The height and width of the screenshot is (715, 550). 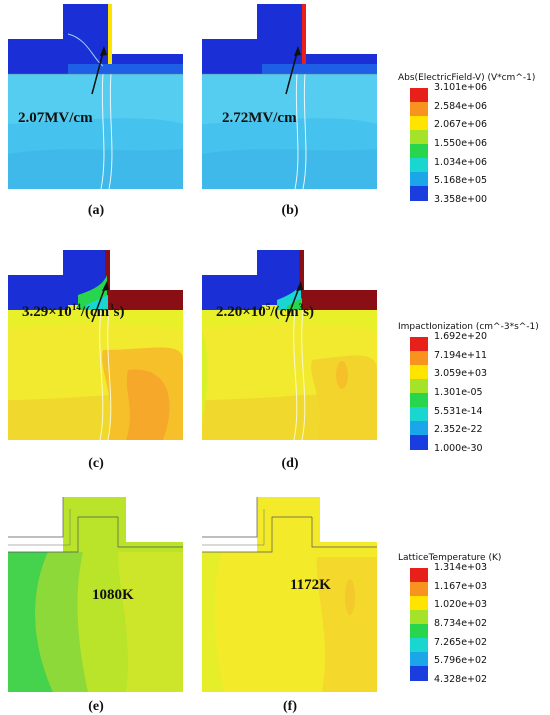 What do you see at coordinates (289, 96) in the screenshot?
I see `panel-b` at bounding box center [289, 96].